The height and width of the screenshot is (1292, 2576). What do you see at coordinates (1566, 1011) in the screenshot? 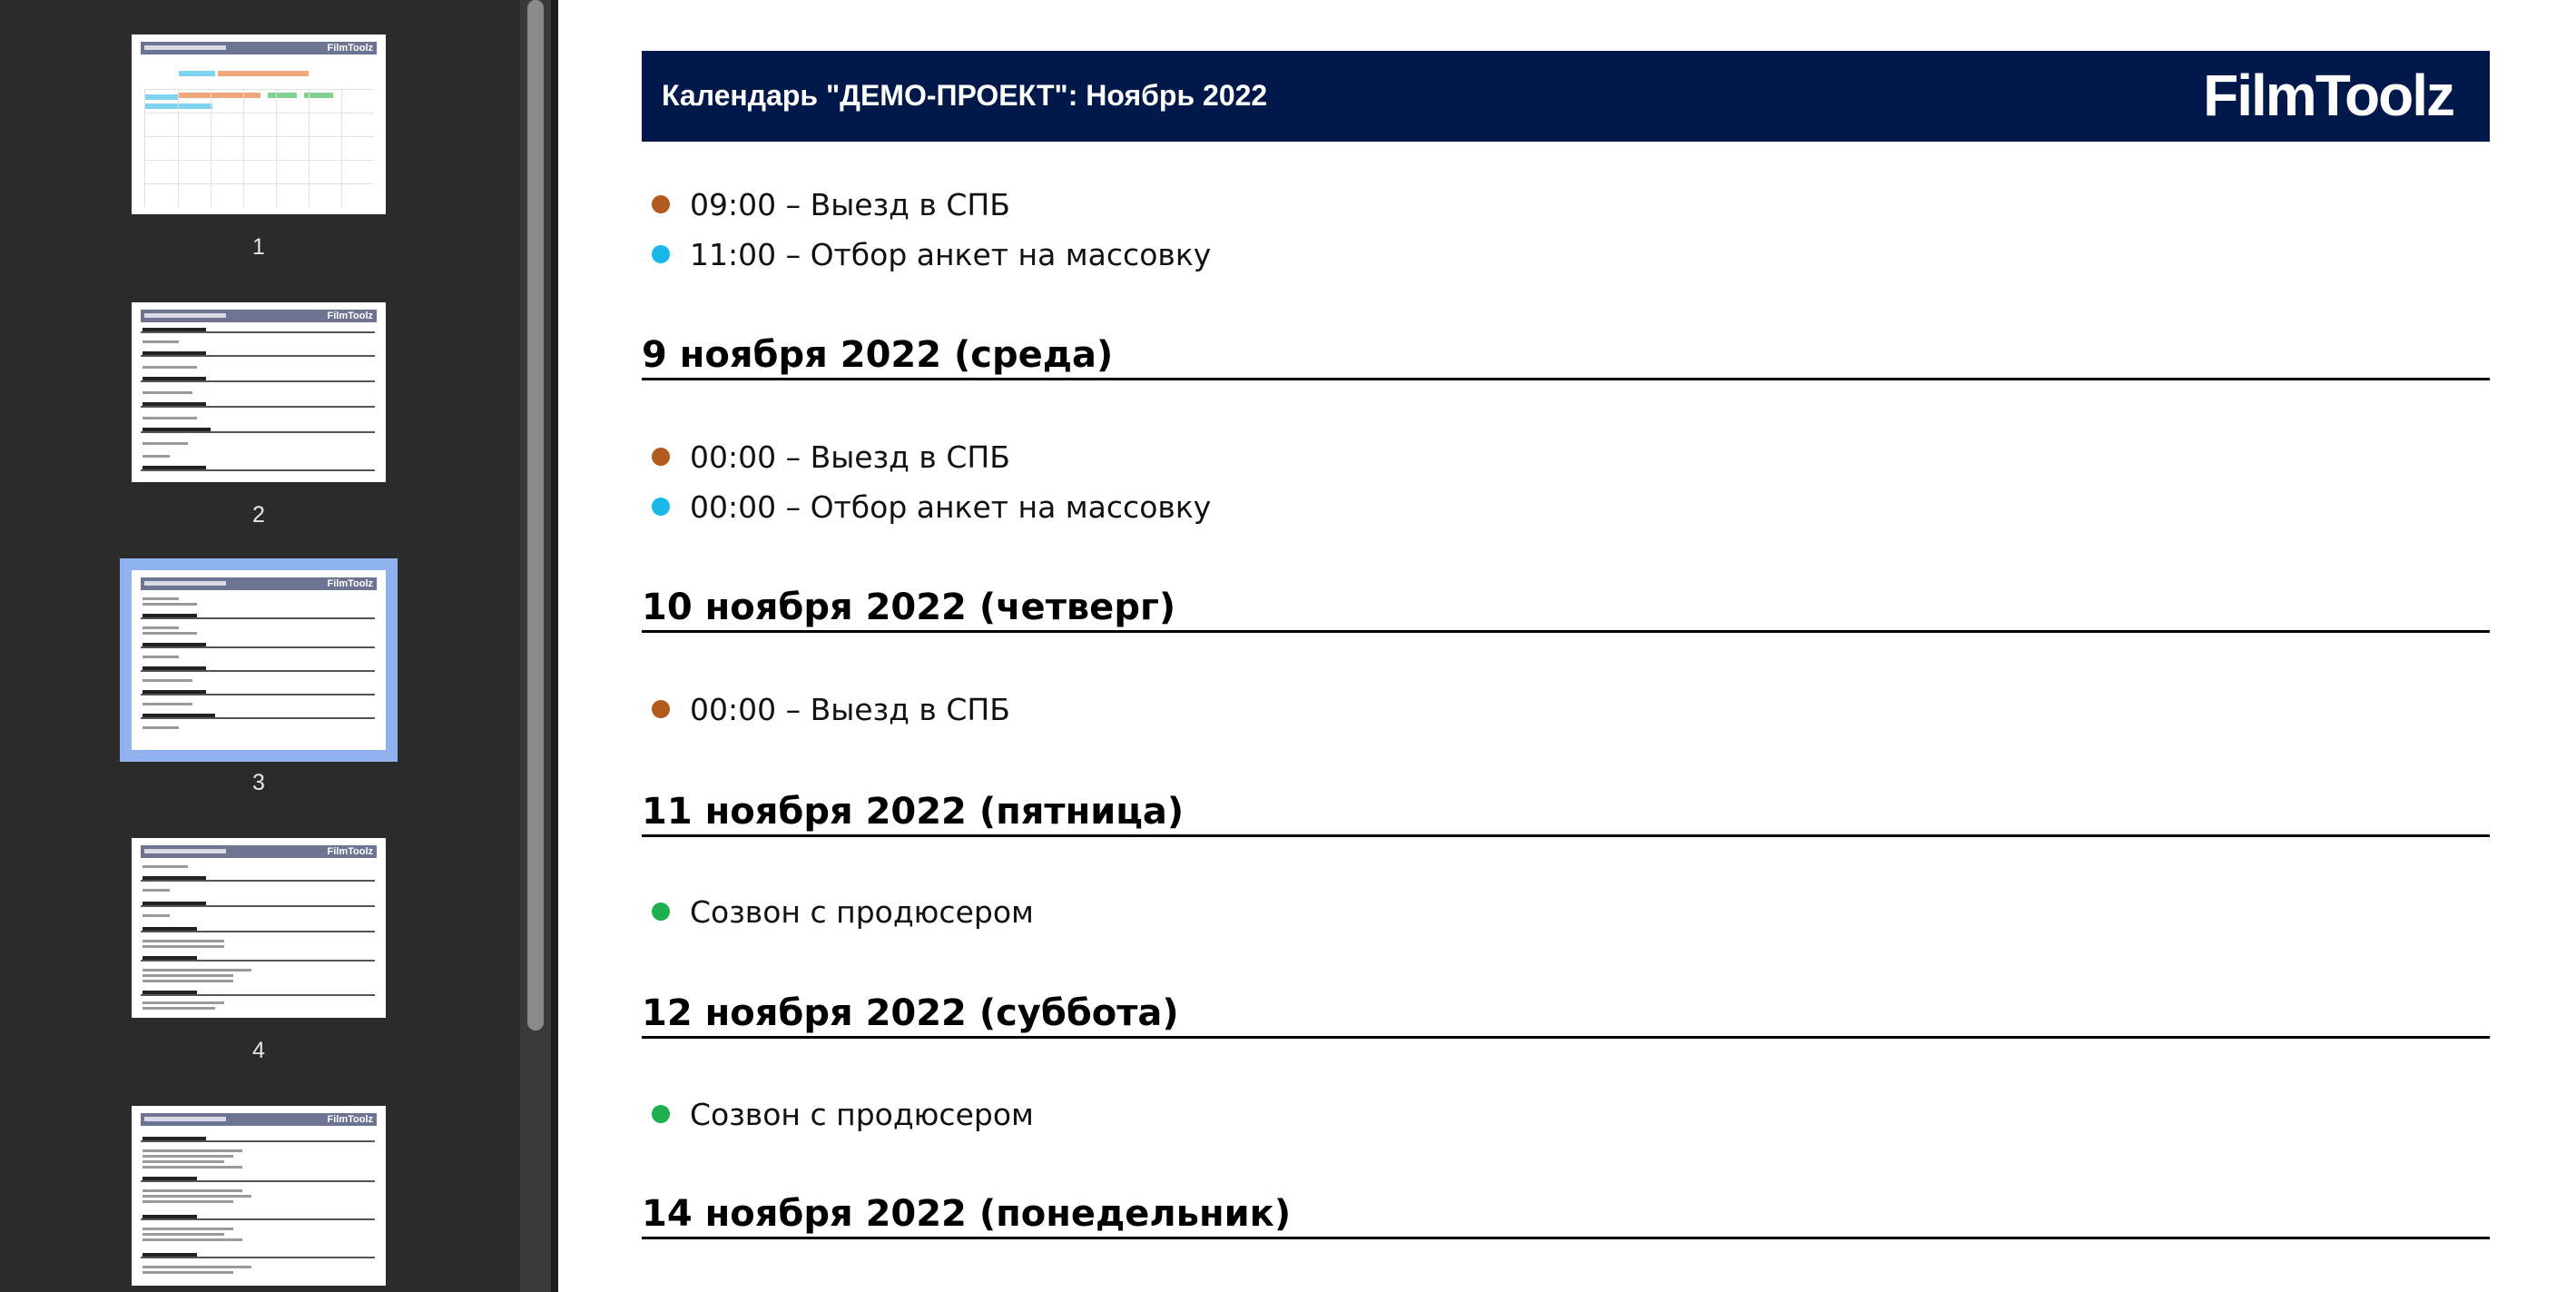
I see `day-heading: 12 ноября 2022 (суббота)` at bounding box center [1566, 1011].